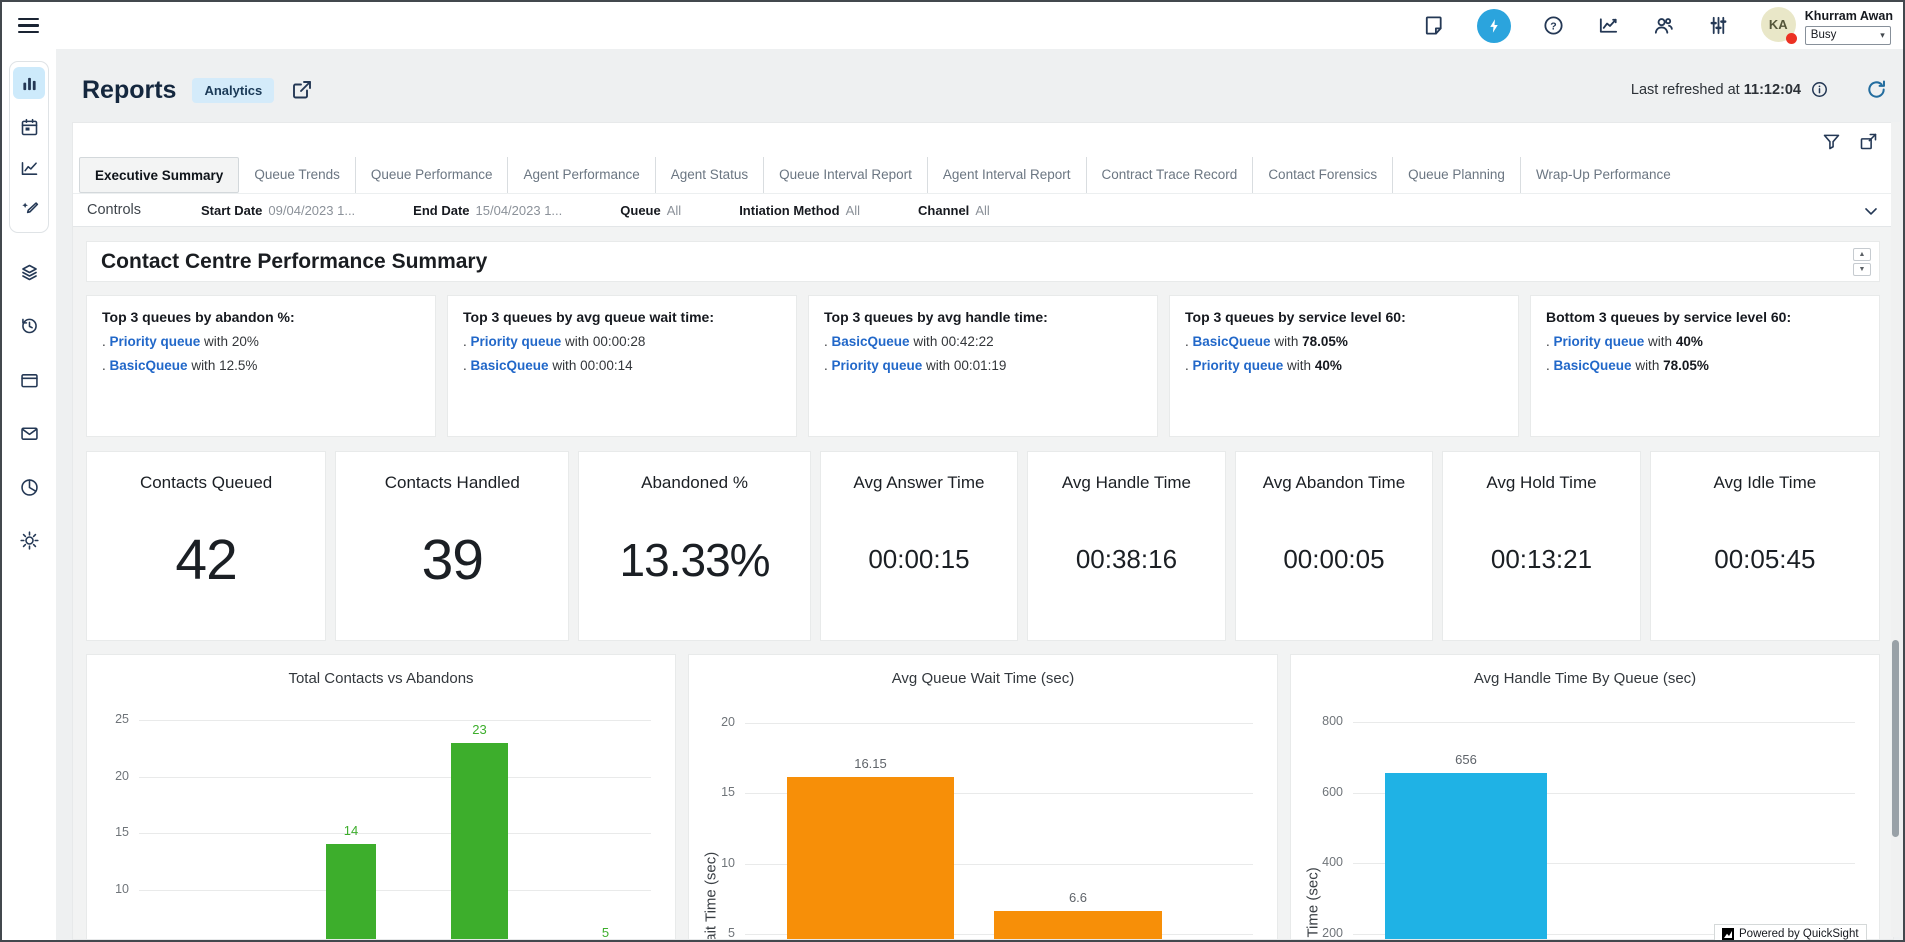  What do you see at coordinates (29, 487) in the screenshot?
I see `sidebar-item-pie` at bounding box center [29, 487].